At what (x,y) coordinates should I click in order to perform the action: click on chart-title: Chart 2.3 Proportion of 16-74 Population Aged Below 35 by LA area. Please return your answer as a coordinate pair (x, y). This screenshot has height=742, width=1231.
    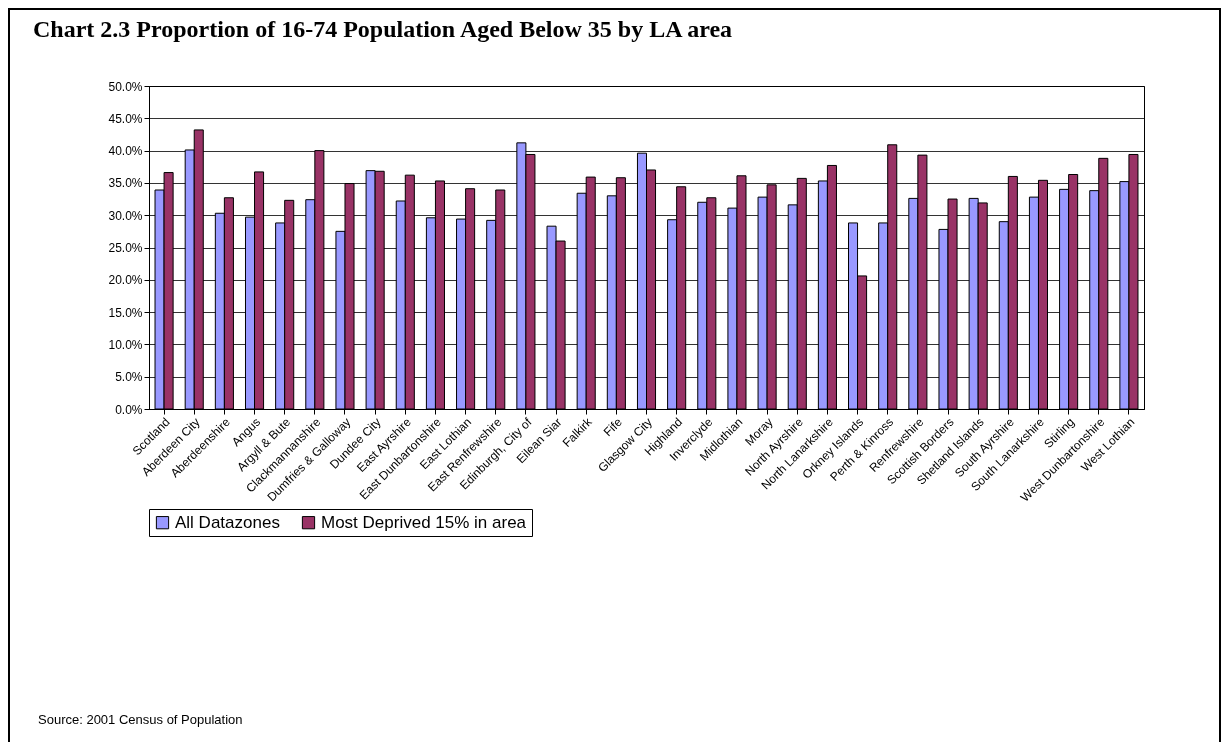
    Looking at the image, I should click on (382, 29).